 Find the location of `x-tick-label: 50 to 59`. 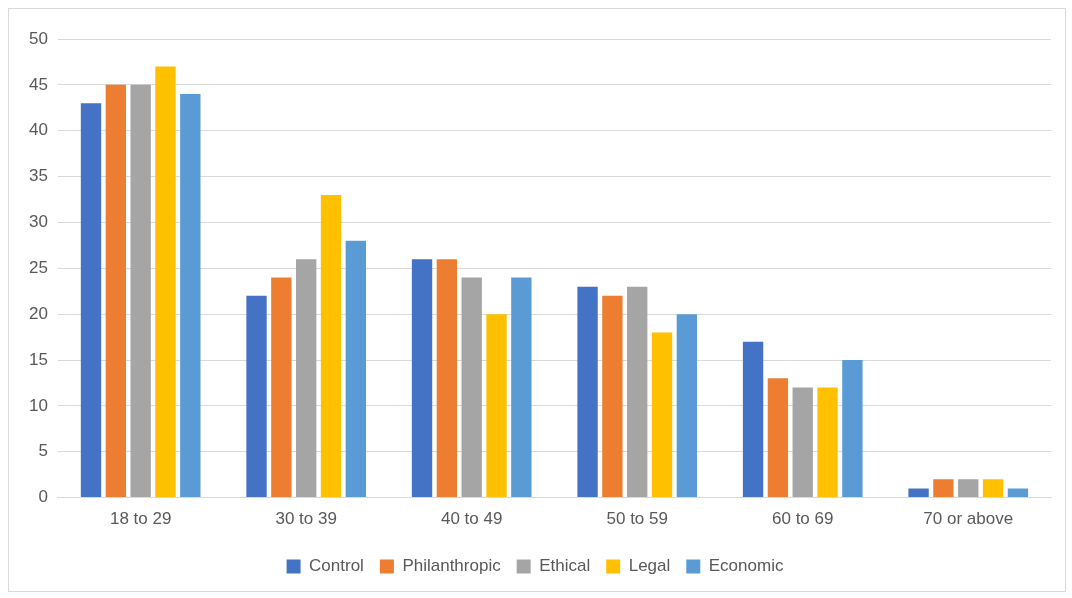

x-tick-label: 50 to 59 is located at coordinates (637, 519).